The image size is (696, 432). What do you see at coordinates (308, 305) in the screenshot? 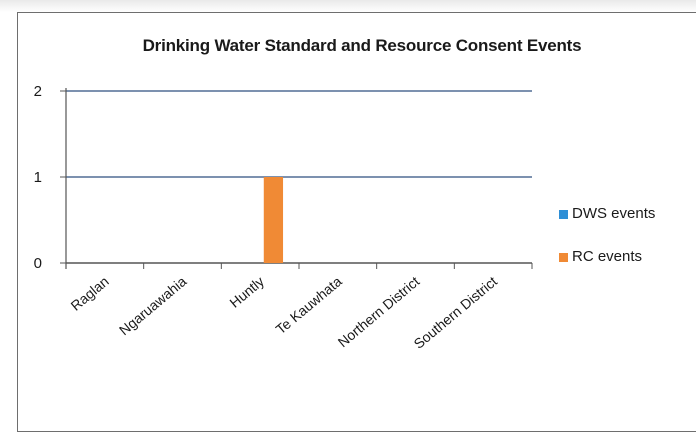
I see `x-tick-label: Te Kauwhata` at bounding box center [308, 305].